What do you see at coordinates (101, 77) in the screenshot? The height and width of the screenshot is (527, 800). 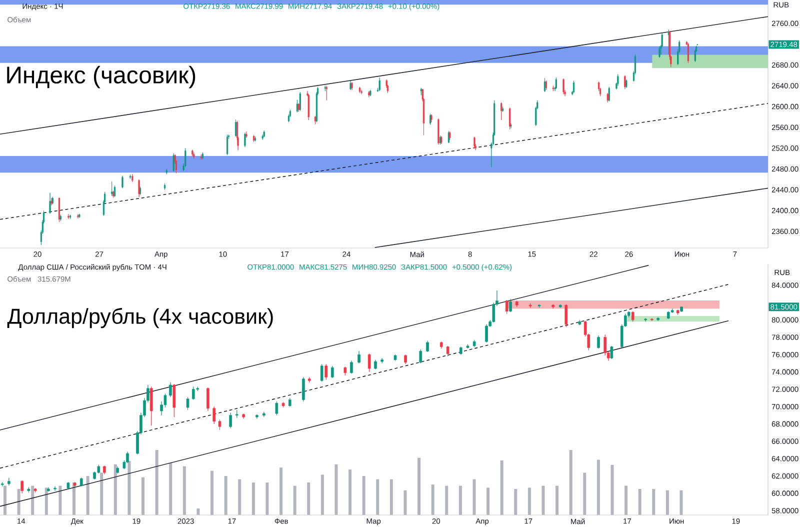 I see `text: Индекс (часовик)` at bounding box center [101, 77].